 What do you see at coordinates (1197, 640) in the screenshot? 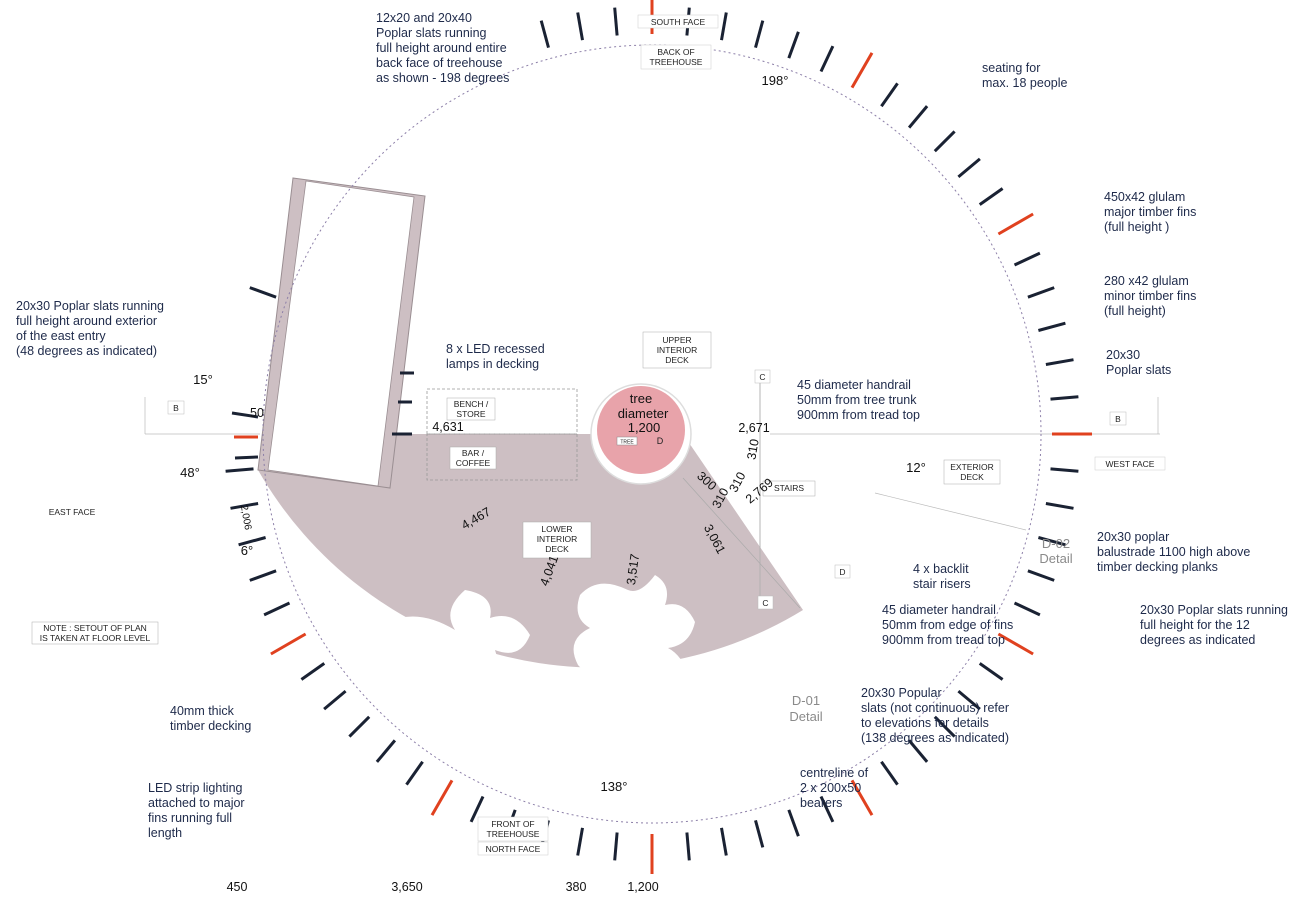
I see `note-poplar-12-line-3: degrees as indicated` at bounding box center [1197, 640].